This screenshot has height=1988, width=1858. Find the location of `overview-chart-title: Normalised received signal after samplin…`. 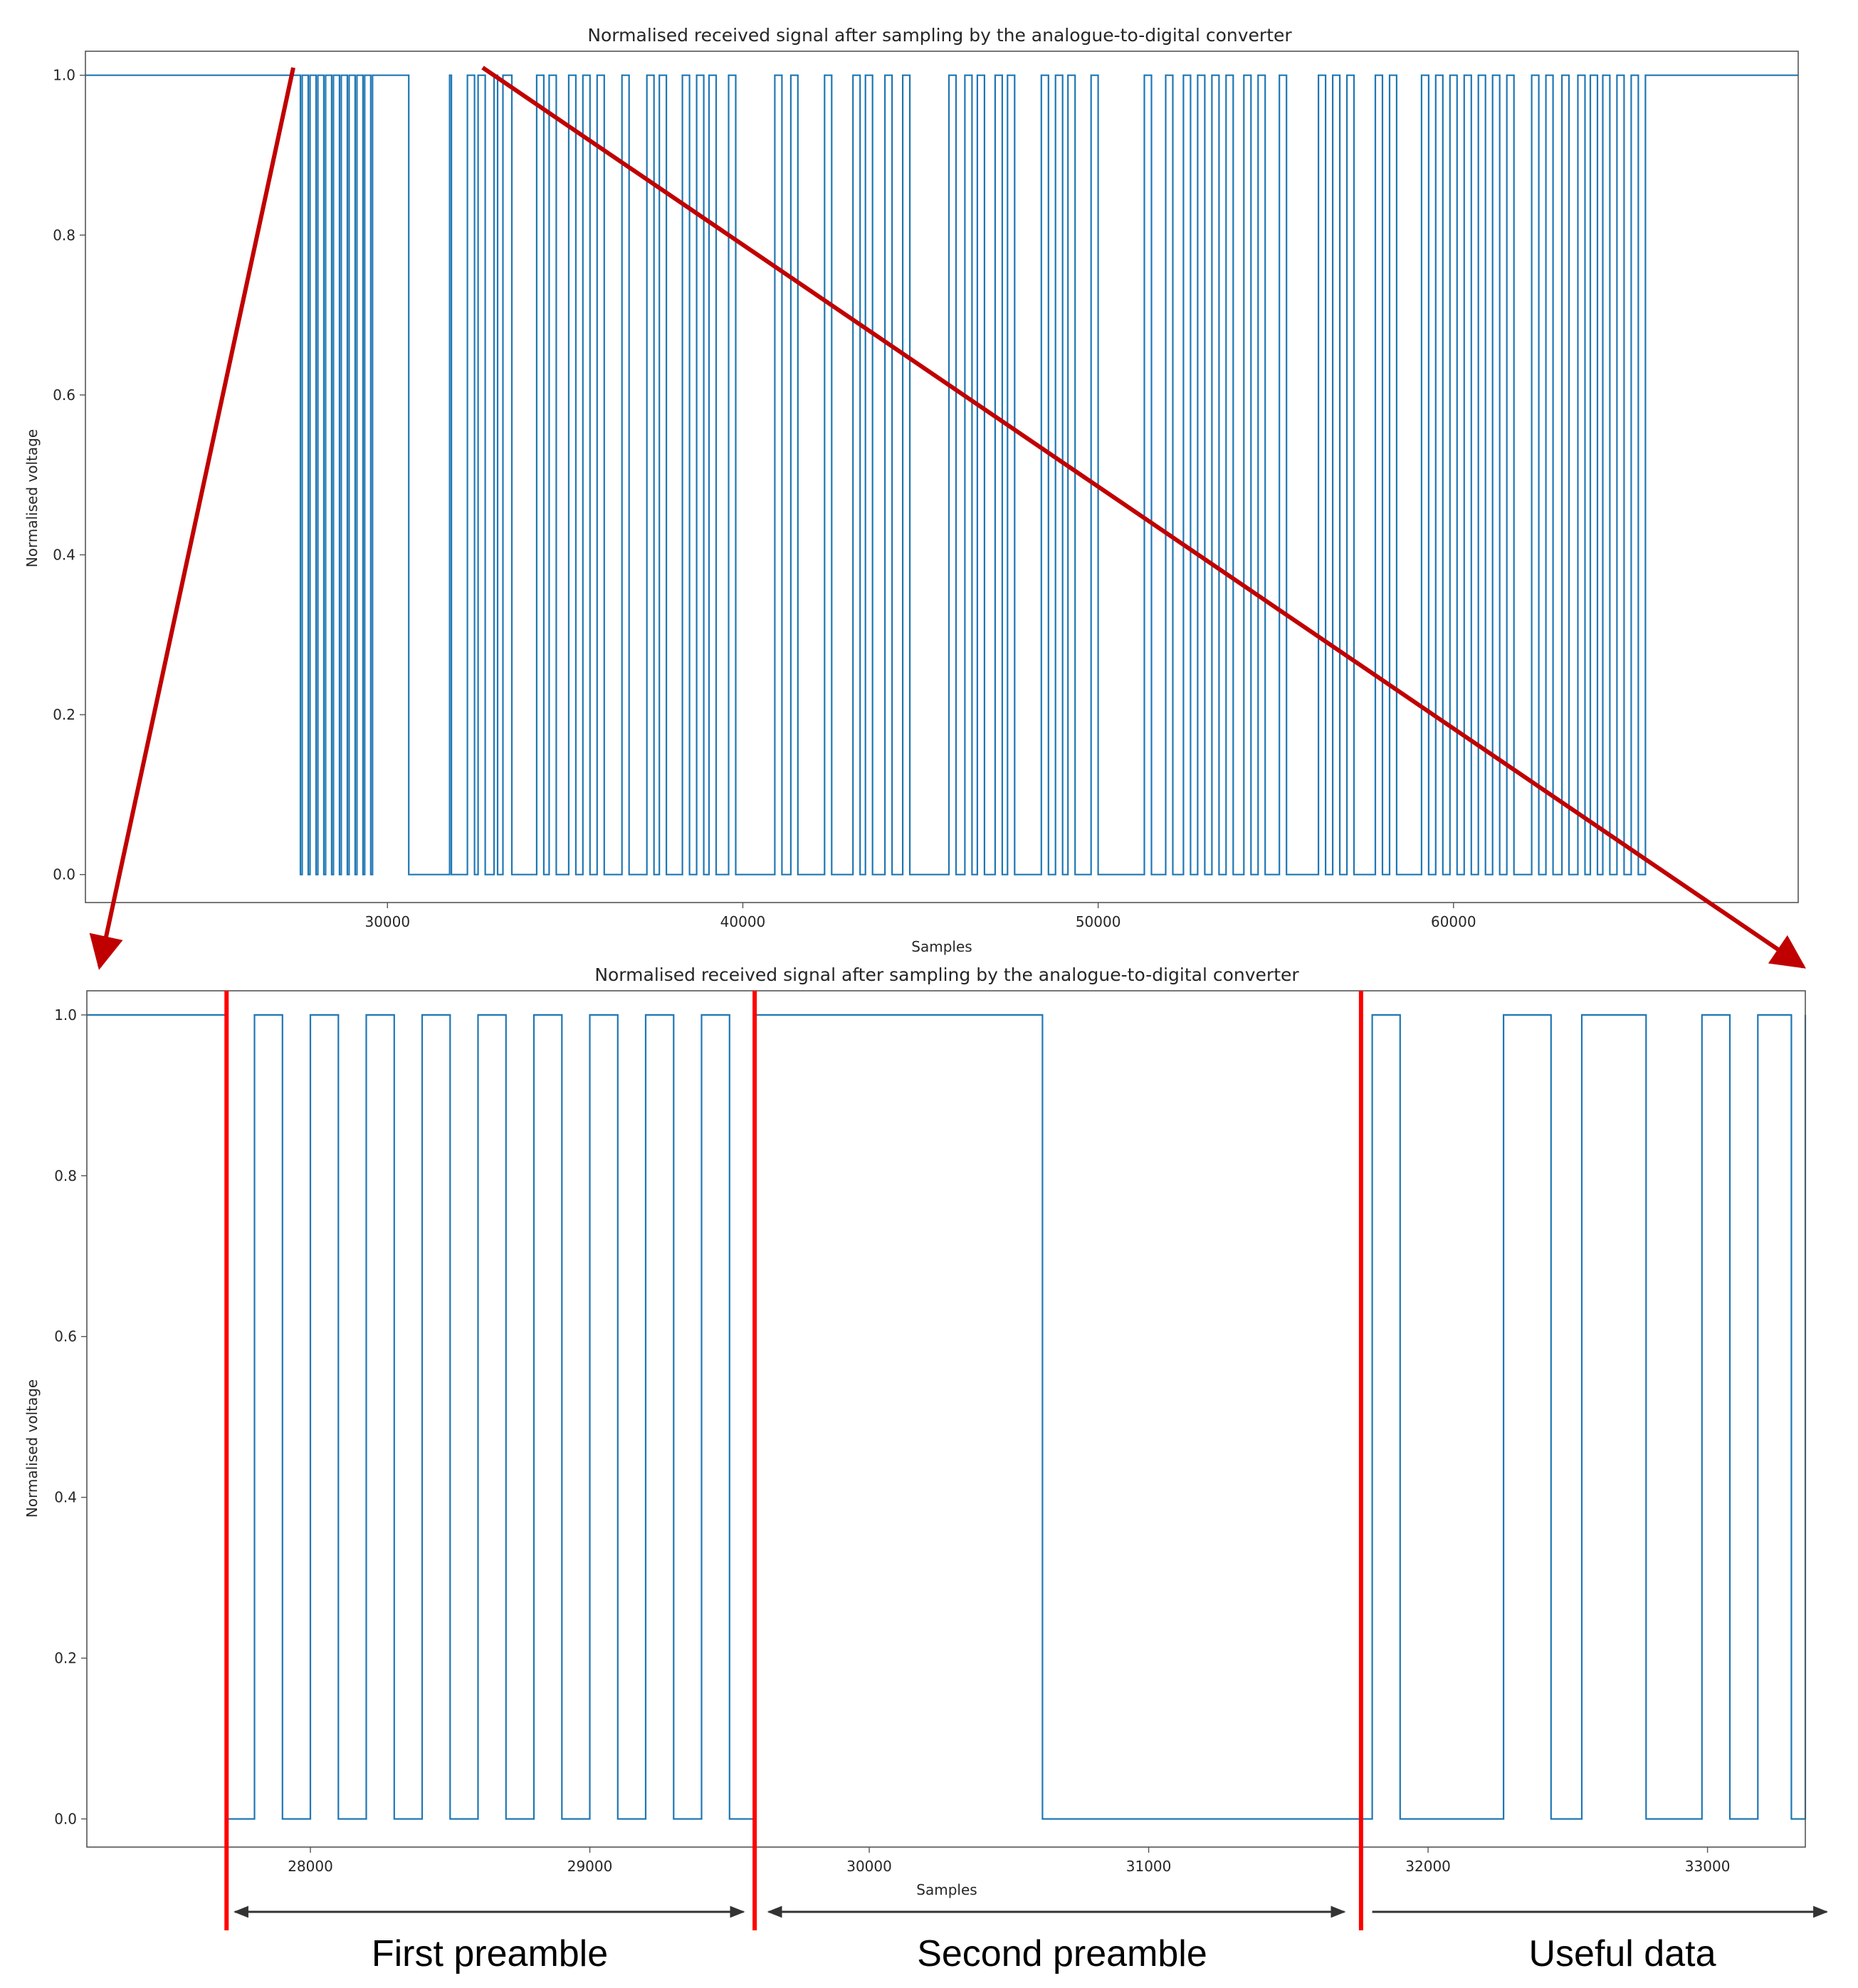

overview-chart-title: Normalised received signal after samplin… is located at coordinates (939, 35).